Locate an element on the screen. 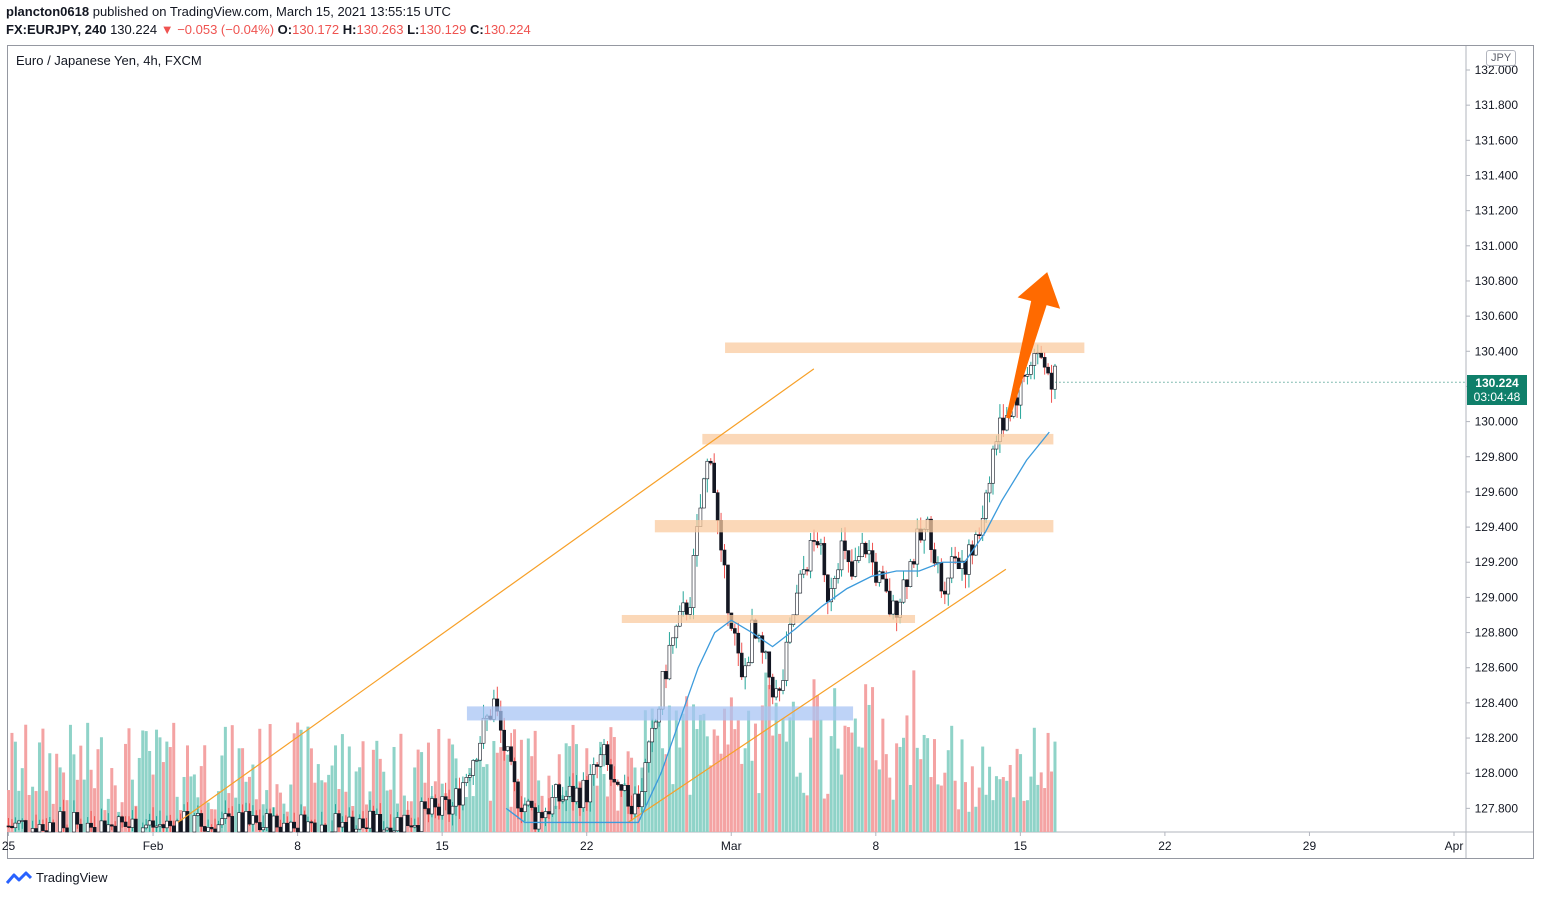 The image size is (1541, 897). y-tick-label: 131.600 is located at coordinates (1497, 140).